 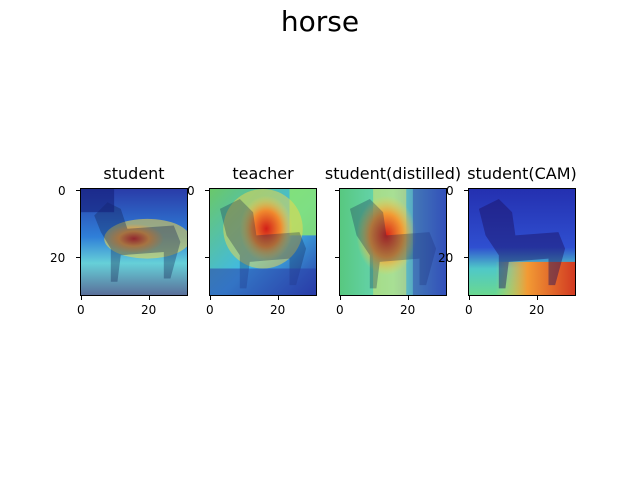 I want to click on panel-title: student(CAM), so click(x=522, y=173).